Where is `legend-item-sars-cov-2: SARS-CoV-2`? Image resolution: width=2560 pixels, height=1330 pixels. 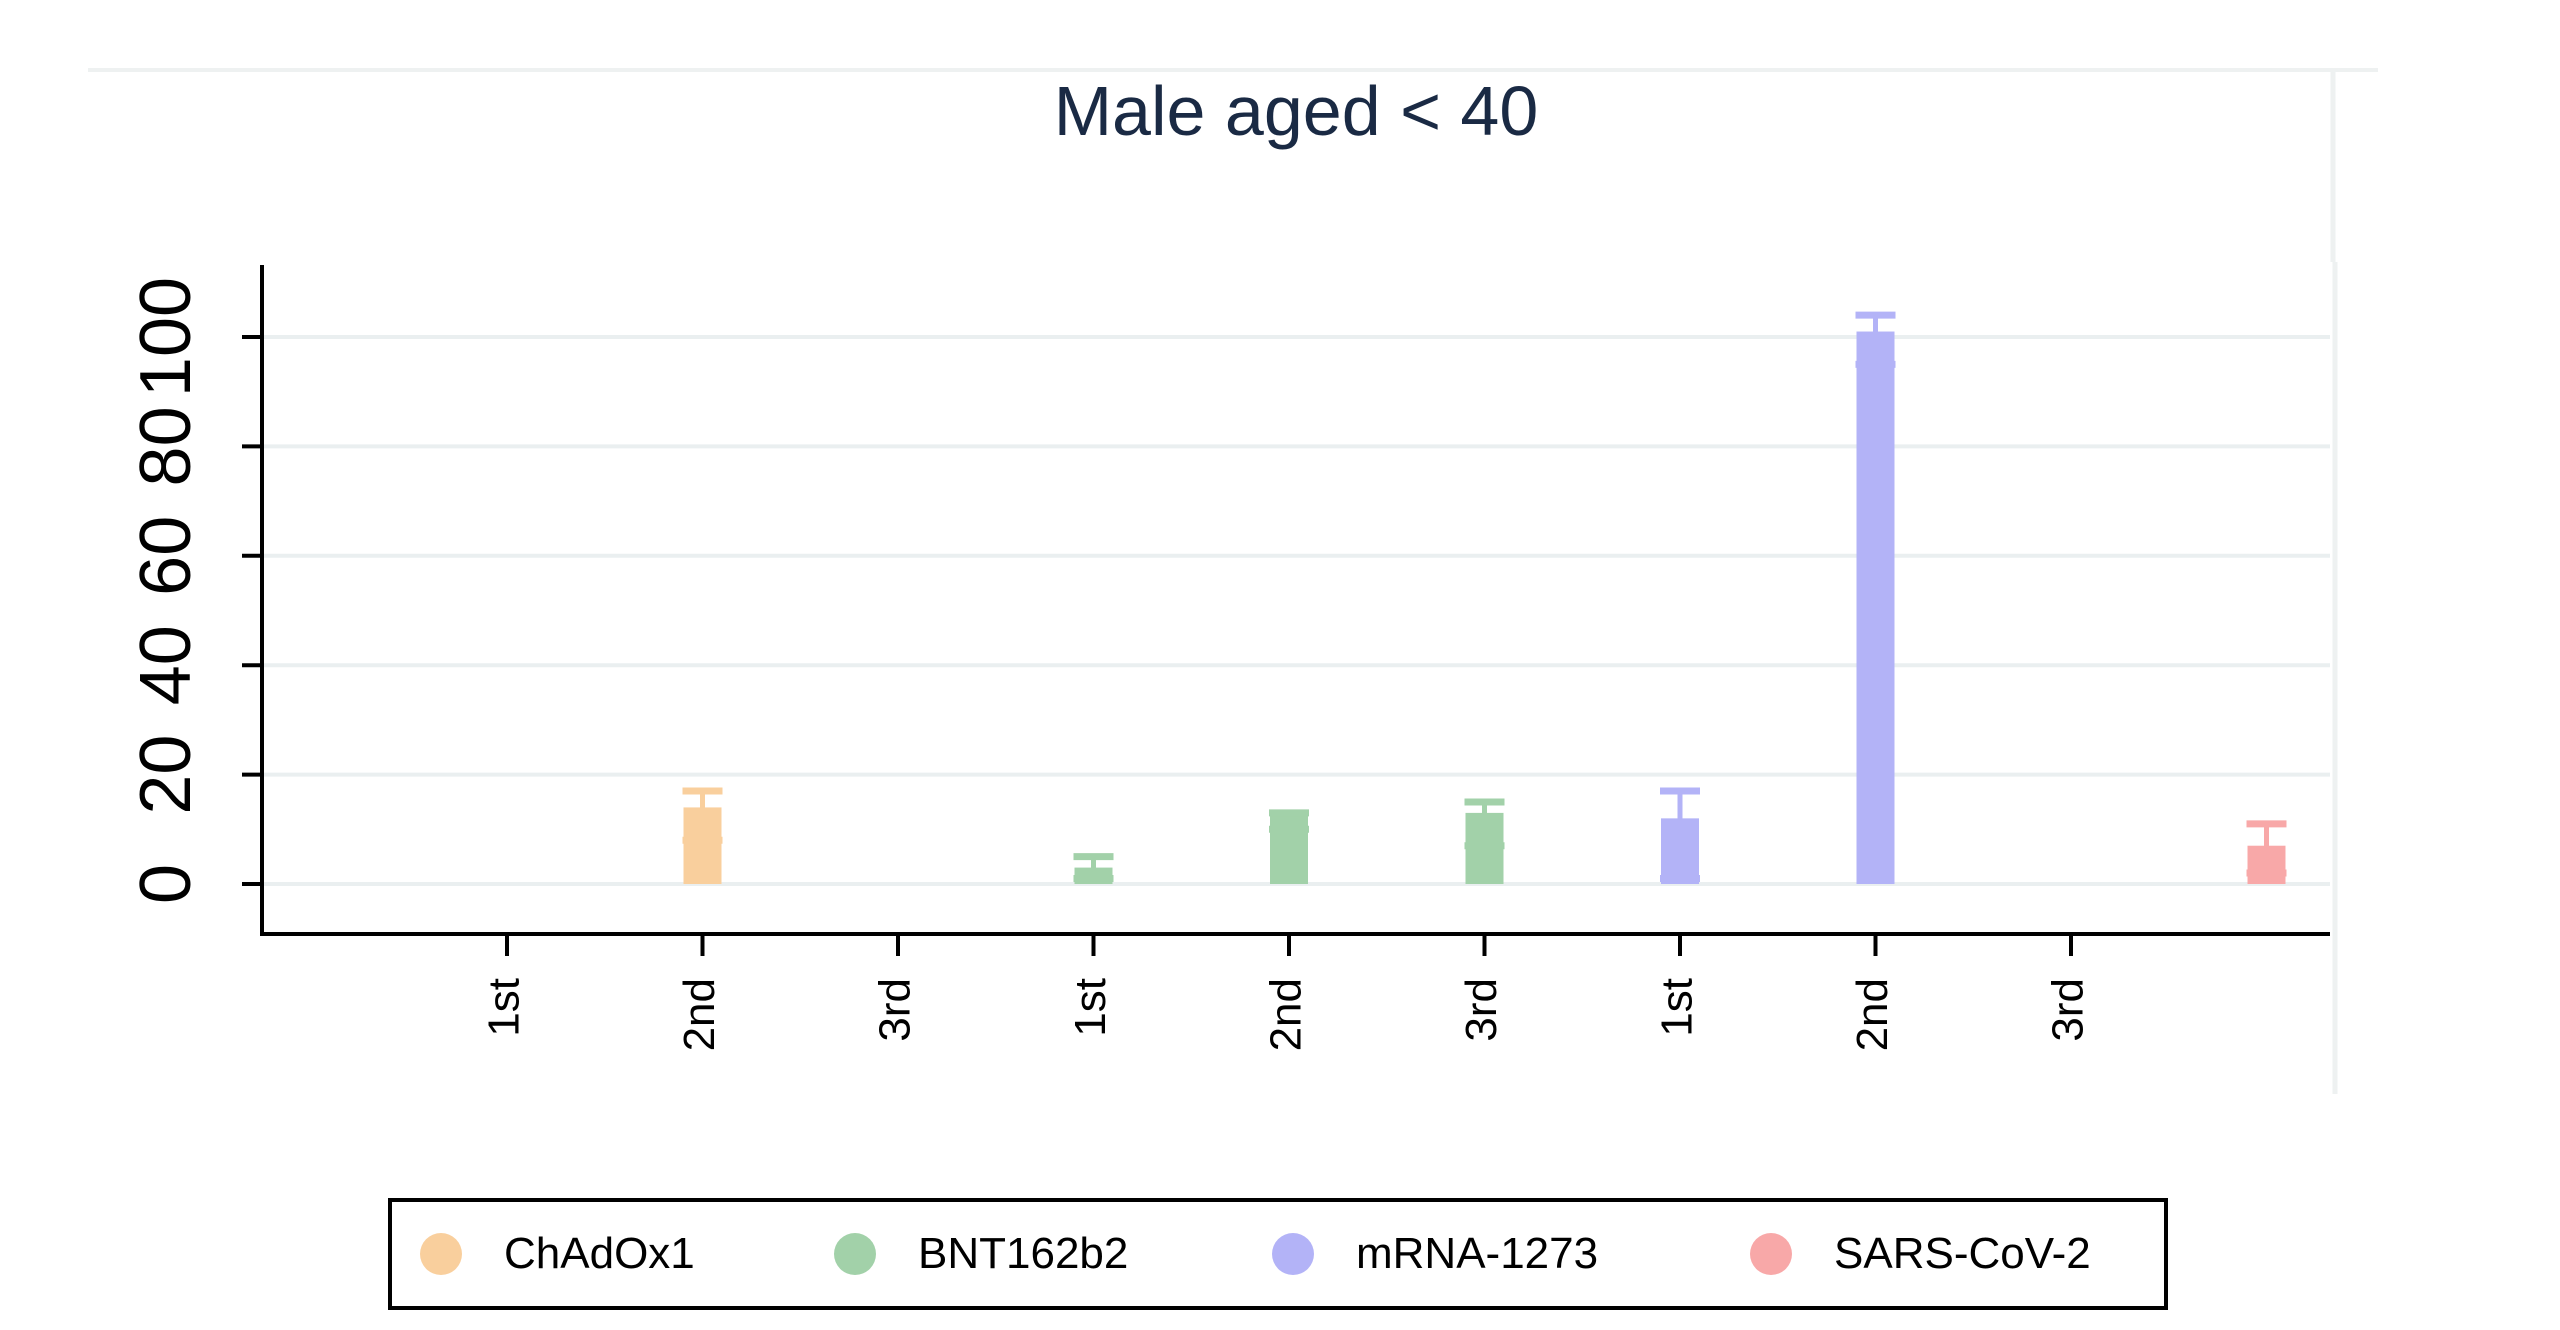 legend-item-sars-cov-2: SARS-CoV-2 is located at coordinates (1920, 1254).